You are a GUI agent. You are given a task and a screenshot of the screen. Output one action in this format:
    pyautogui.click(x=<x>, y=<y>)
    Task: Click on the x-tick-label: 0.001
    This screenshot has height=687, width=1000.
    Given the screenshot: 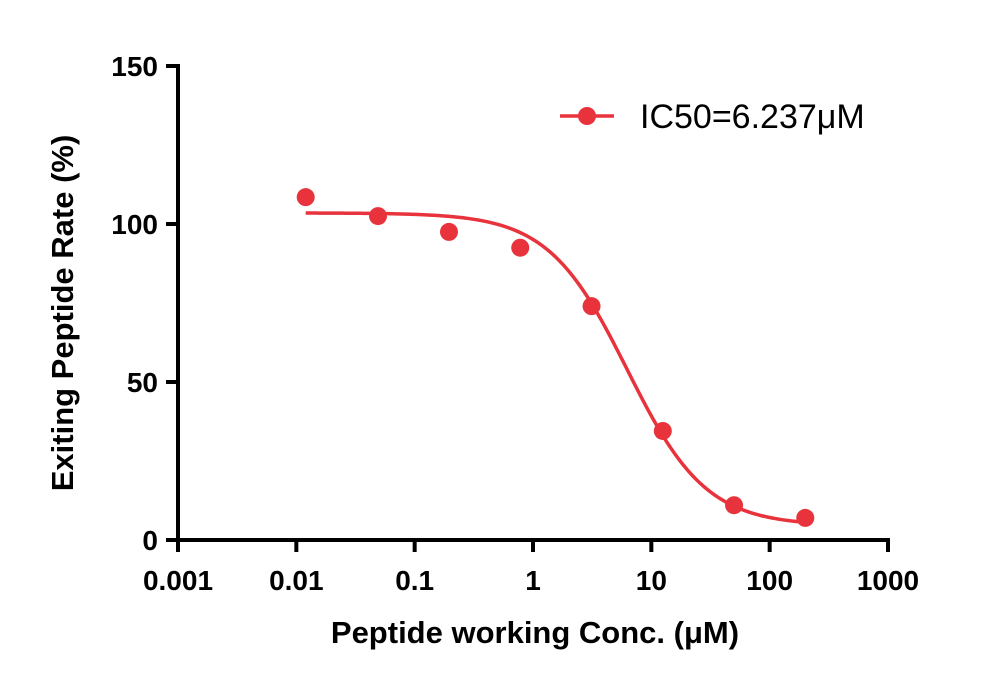 What is the action you would take?
    pyautogui.click(x=178, y=580)
    